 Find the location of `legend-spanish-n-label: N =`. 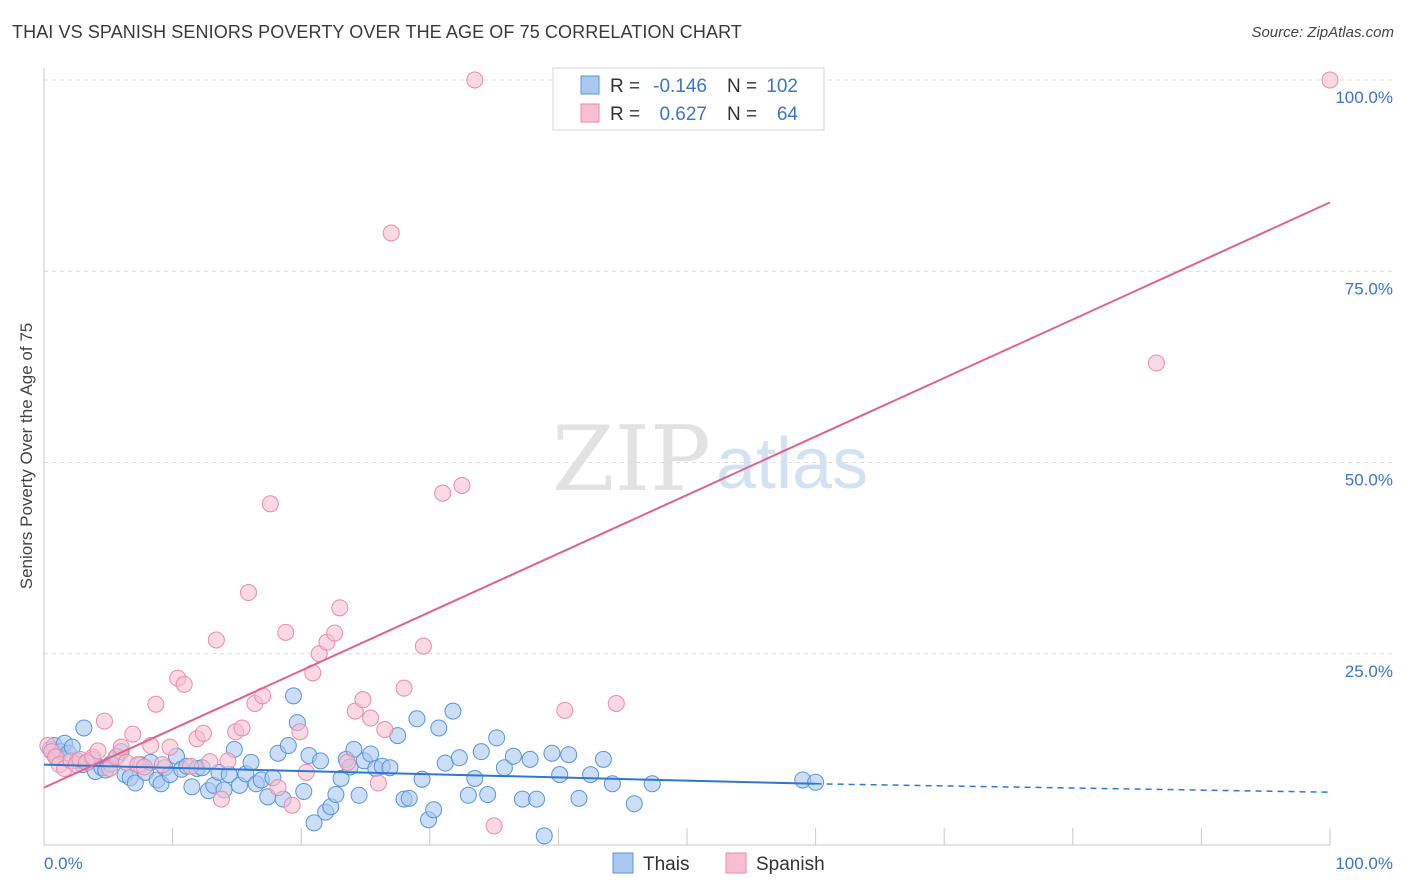

legend-spanish-n-label: N = is located at coordinates (742, 114).